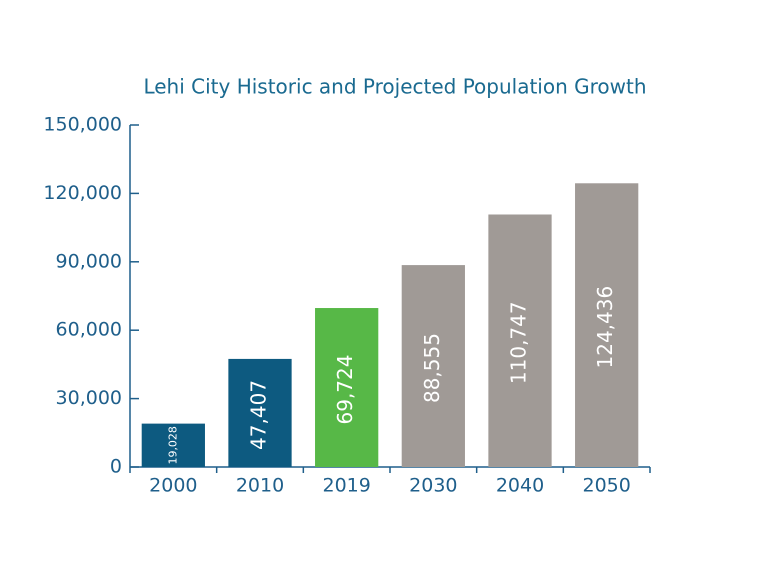  Describe the element at coordinates (82, 193) in the screenshot. I see `y-tick-label: 120,000` at that location.